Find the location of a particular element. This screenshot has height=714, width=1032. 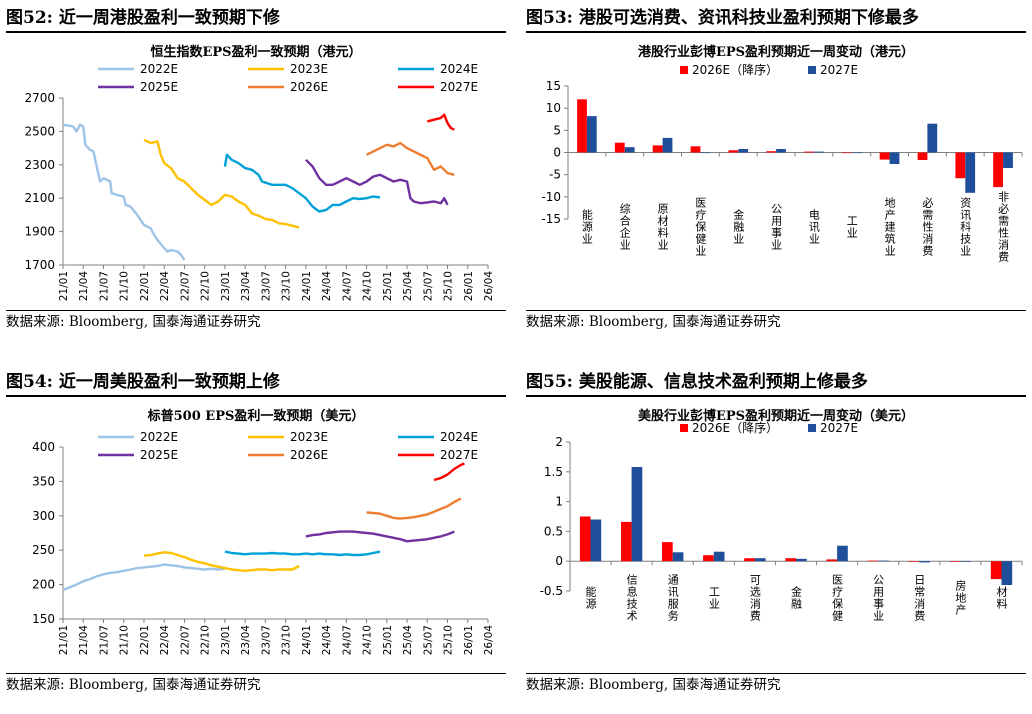

bar-2026E（降序）-可选消费 is located at coordinates (749, 560).